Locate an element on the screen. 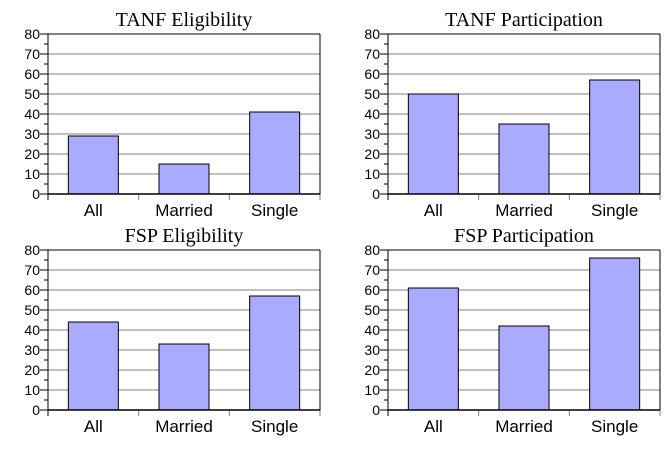 The height and width of the screenshot is (456, 670). chart-title: TANF Participation is located at coordinates (524, 20).